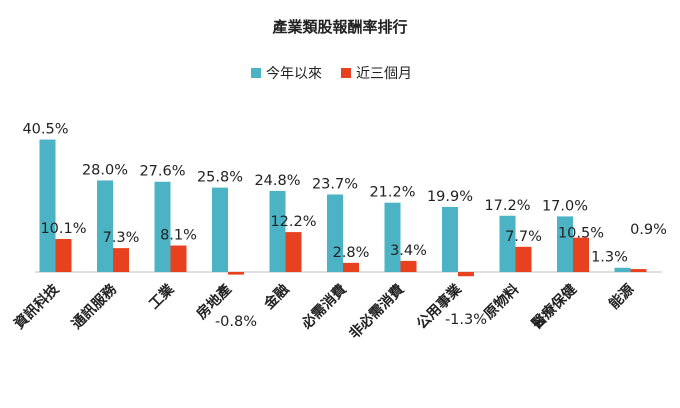  What do you see at coordinates (256, 73) in the screenshot?
I see `legend-swatch-ytd` at bounding box center [256, 73].